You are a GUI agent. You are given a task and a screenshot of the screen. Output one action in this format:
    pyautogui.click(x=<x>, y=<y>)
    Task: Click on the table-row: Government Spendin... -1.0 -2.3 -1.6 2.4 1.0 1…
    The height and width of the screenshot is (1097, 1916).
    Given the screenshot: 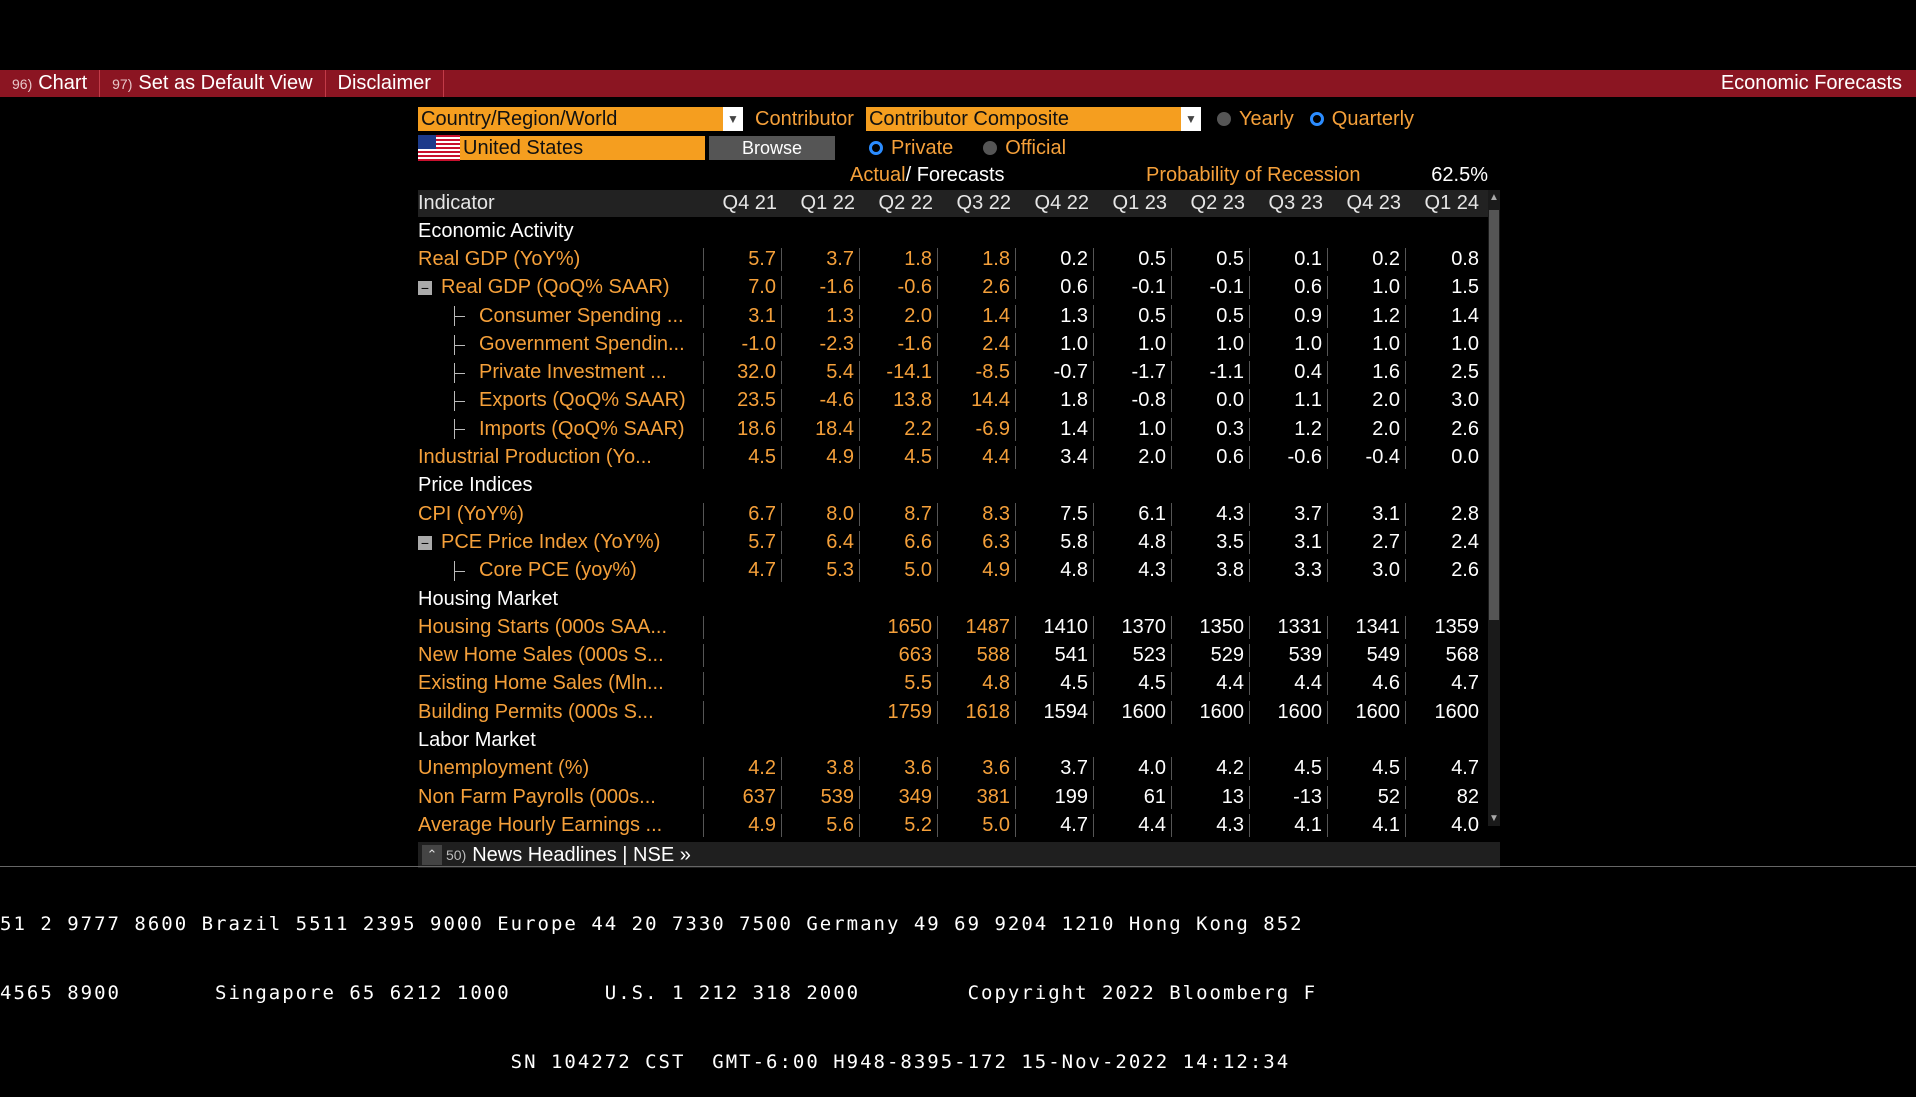 What is the action you would take?
    pyautogui.click(x=953, y=344)
    